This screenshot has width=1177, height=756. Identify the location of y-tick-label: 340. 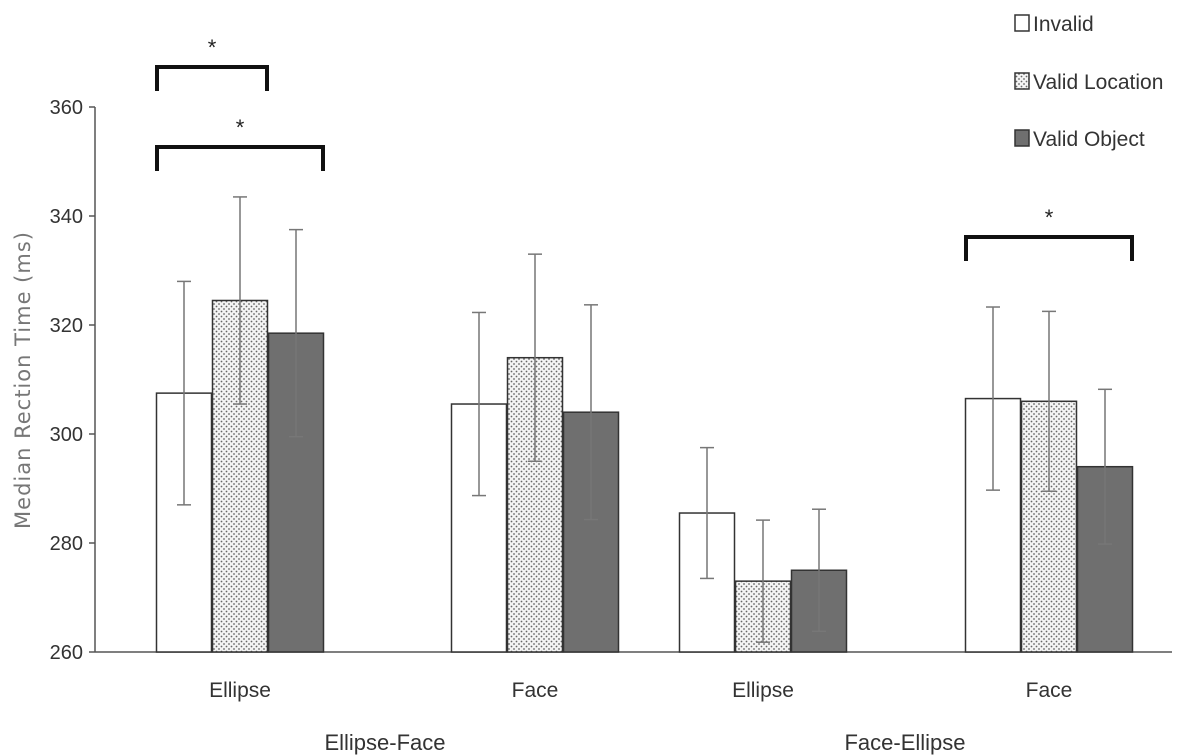
(66, 217).